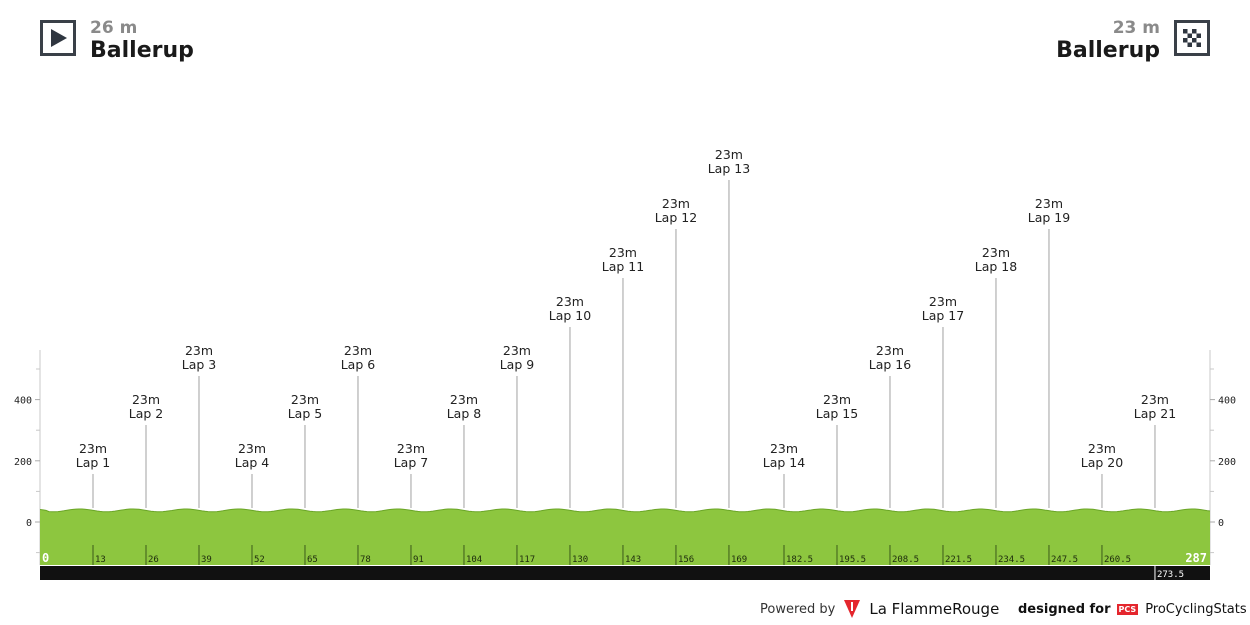 The width and height of the screenshot is (1250, 625). Describe the element at coordinates (633, 560) in the screenshot. I see `x-tick-label: 143` at that location.